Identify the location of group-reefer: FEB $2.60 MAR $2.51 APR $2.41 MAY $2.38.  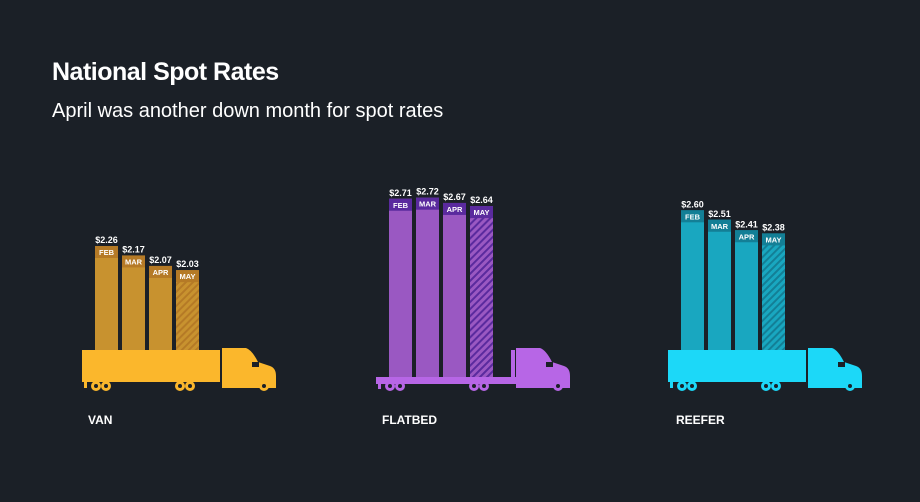
(765, 295).